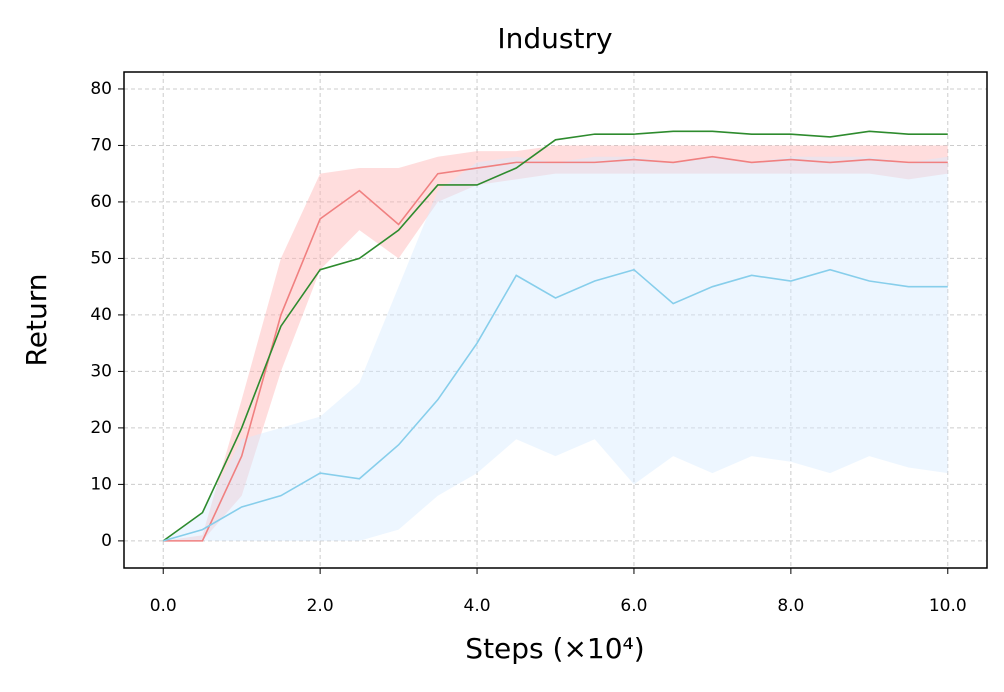  I want to click on y-tick-label: 70, so click(101, 145).